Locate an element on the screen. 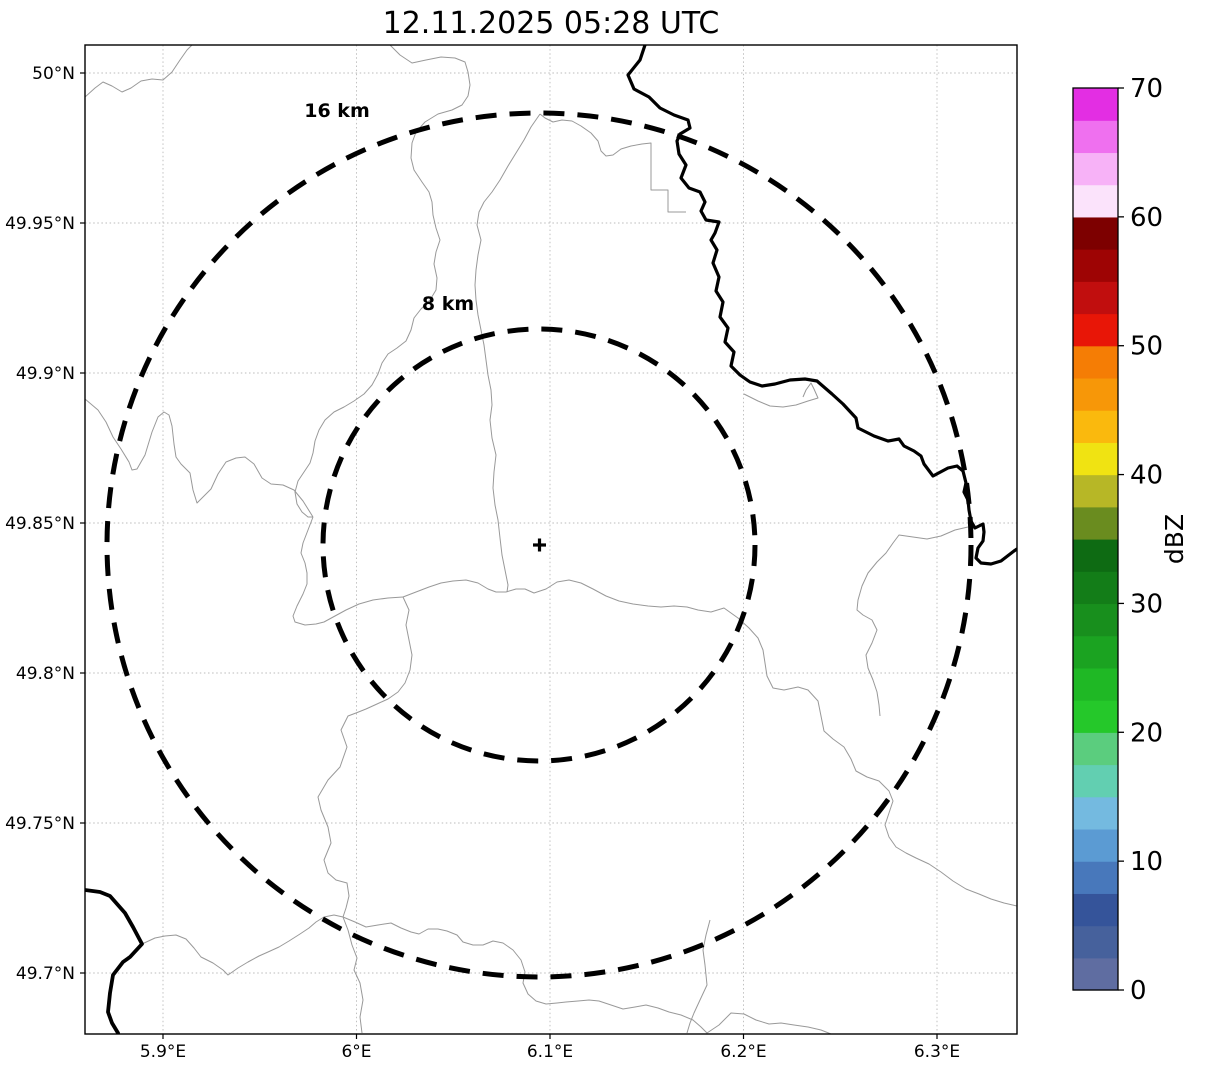 Image resolution: width=1207 pixels, height=1069 pixels. colorbar-tick-label: 30 is located at coordinates (1146, 604).